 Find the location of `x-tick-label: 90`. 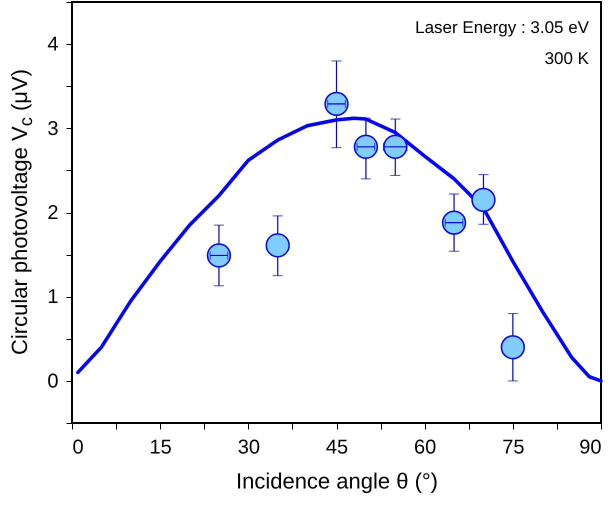

x-tick-label: 90 is located at coordinates (590, 447).